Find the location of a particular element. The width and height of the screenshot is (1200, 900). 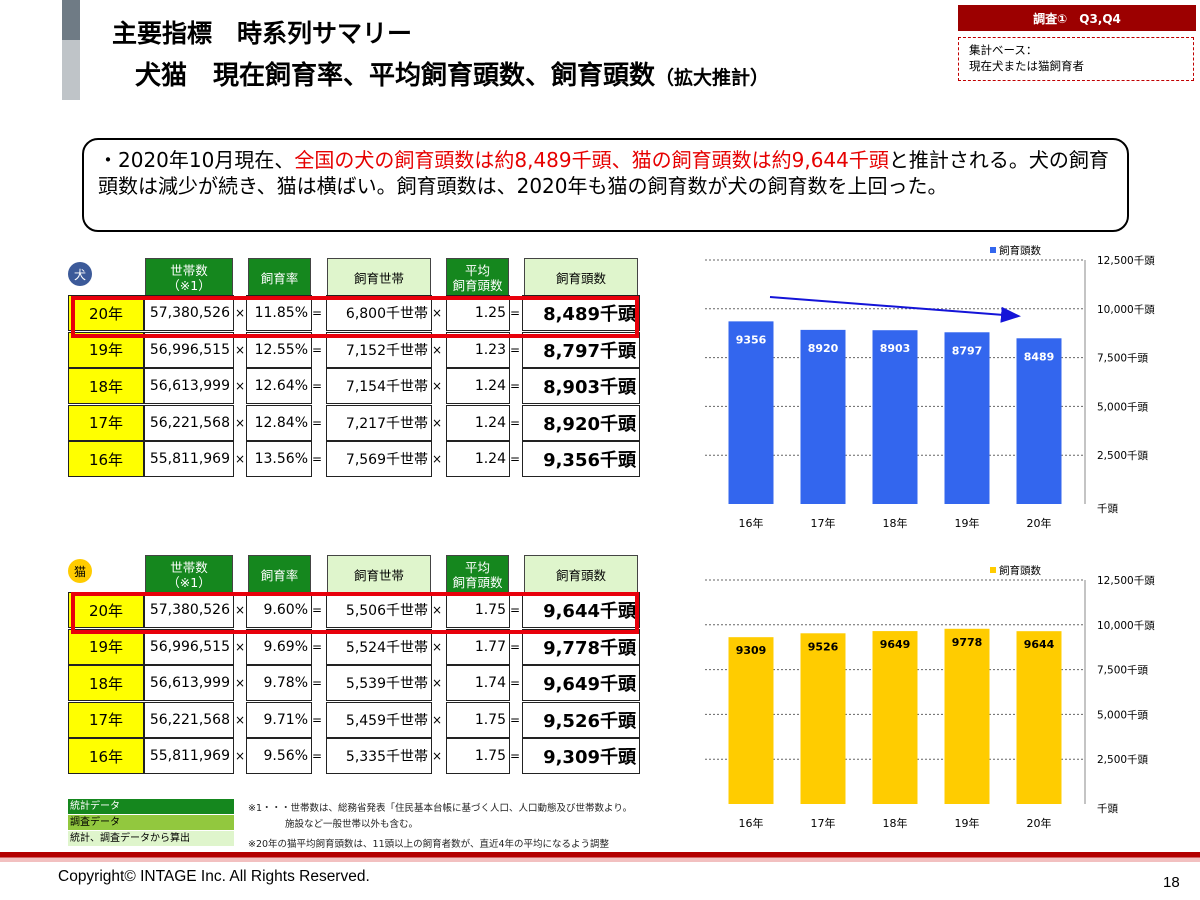

rate-cell: 9.71% is located at coordinates (279, 719).